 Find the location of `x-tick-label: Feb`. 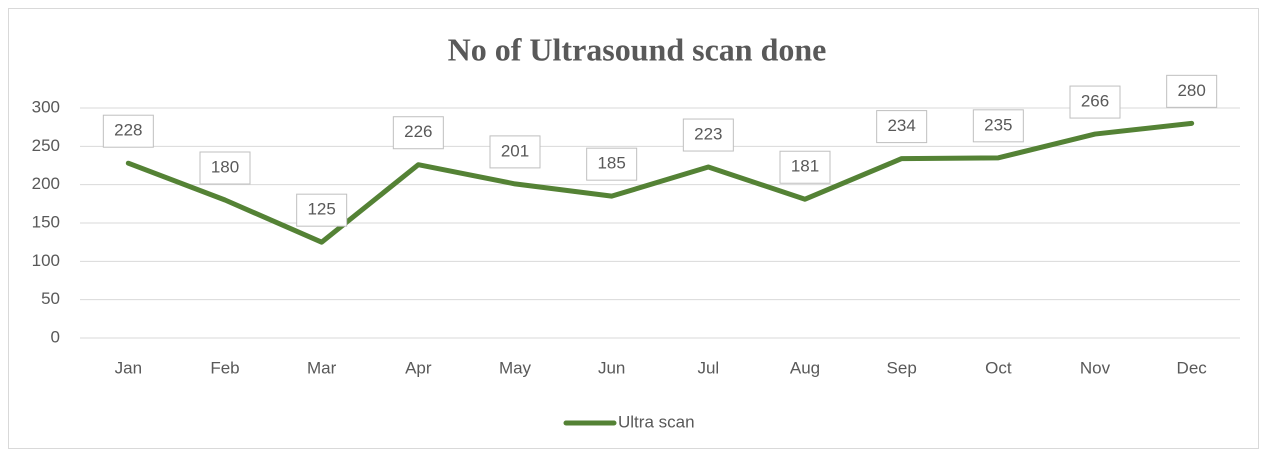

x-tick-label: Feb is located at coordinates (224, 367).